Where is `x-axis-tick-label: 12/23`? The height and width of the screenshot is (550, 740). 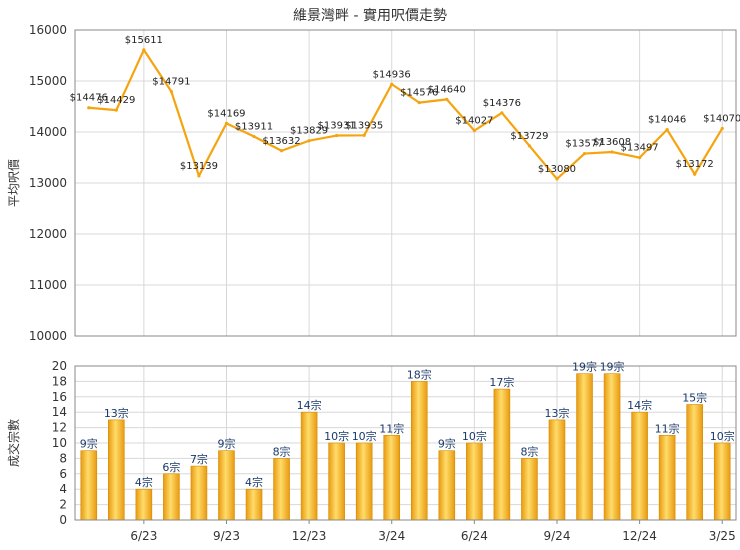 x-axis-tick-label: 12/23 is located at coordinates (309, 536).